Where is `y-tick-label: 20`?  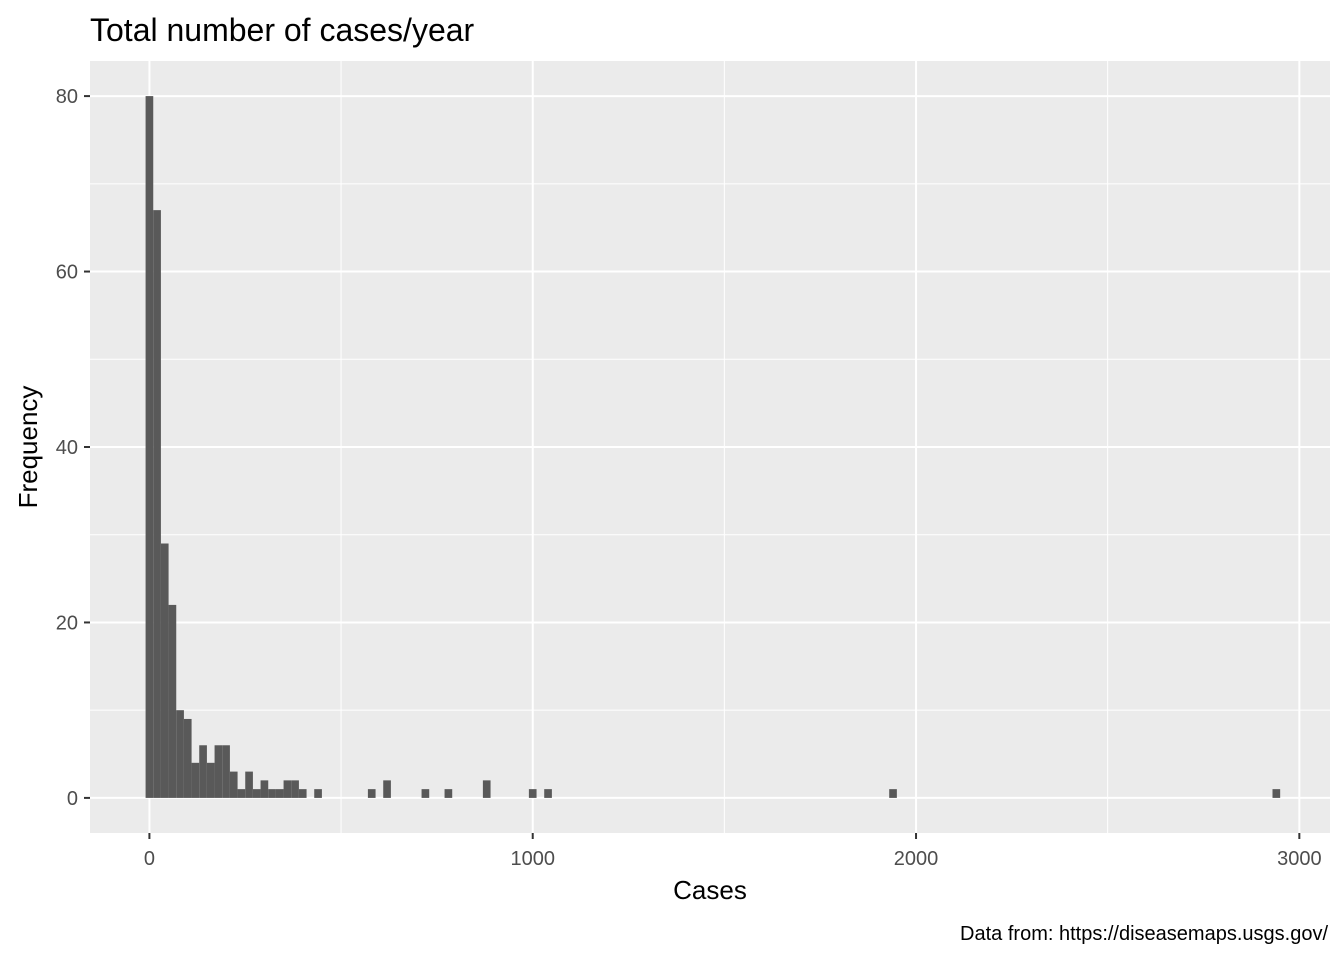
y-tick-label: 20 is located at coordinates (67, 623).